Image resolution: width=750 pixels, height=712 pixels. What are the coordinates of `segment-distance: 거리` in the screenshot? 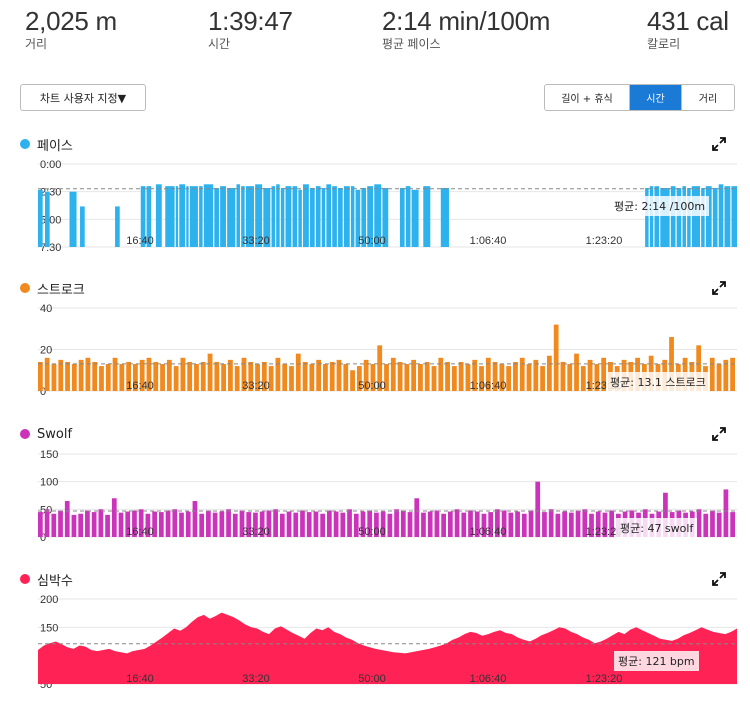 It's located at (708, 97).